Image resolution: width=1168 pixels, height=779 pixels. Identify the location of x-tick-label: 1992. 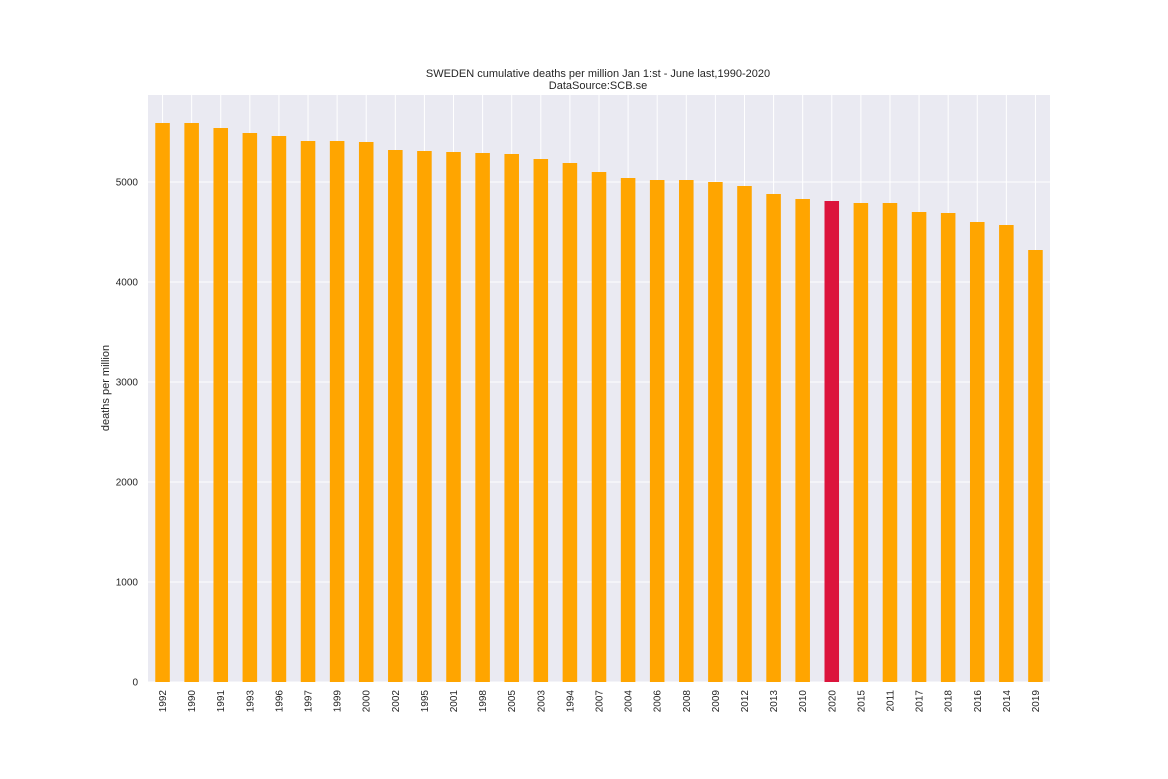
(163, 701).